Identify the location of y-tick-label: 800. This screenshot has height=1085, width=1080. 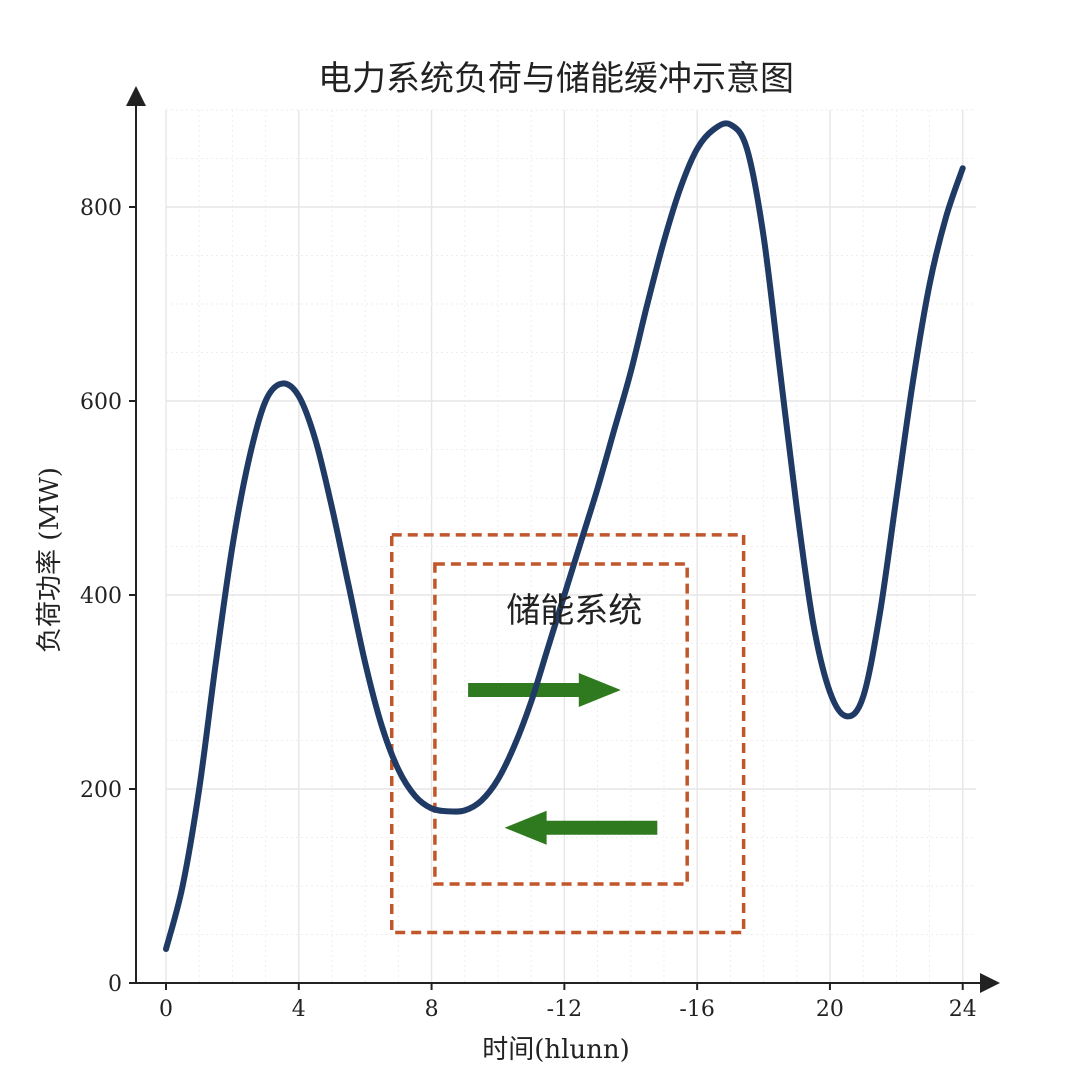
(101, 208).